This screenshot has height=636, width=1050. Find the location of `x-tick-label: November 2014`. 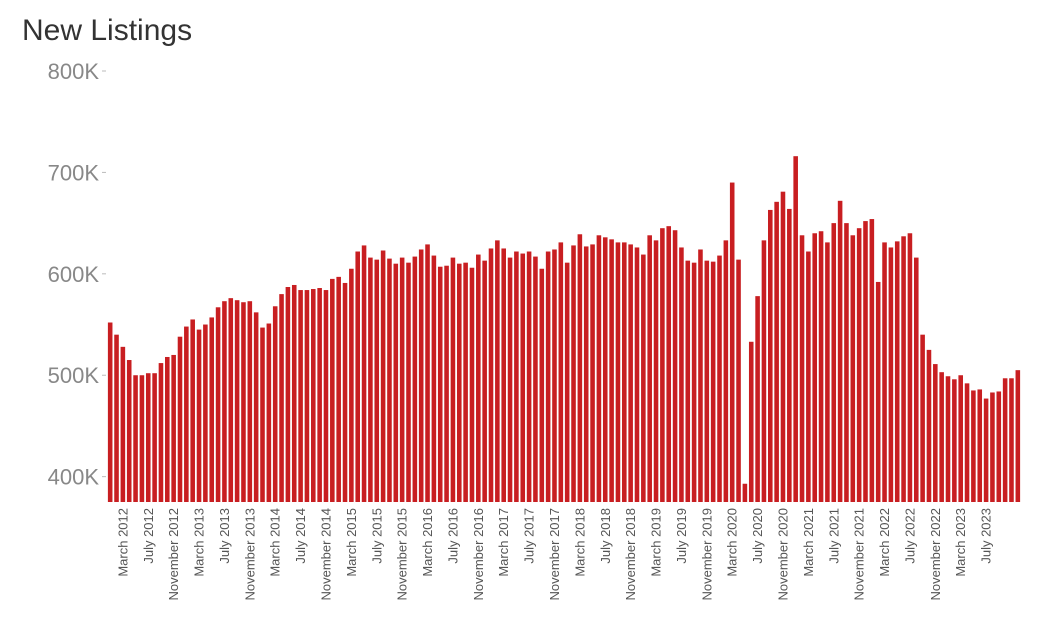

x-tick-label: November 2014 is located at coordinates (325, 554).